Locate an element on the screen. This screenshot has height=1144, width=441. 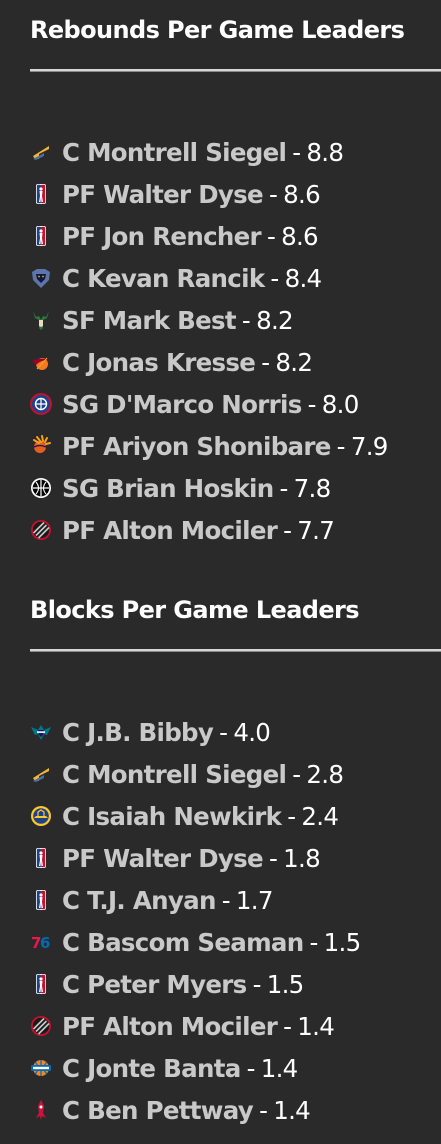
blocks-leader-row: C J.B. Bibby -4.0 is located at coordinates (195, 732).